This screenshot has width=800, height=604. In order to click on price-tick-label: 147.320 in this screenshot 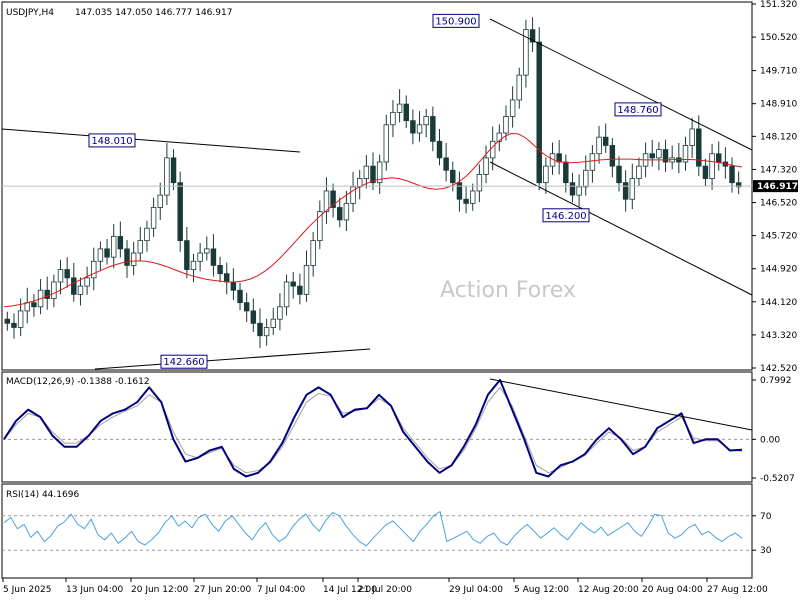, I will do `click(778, 170)`.